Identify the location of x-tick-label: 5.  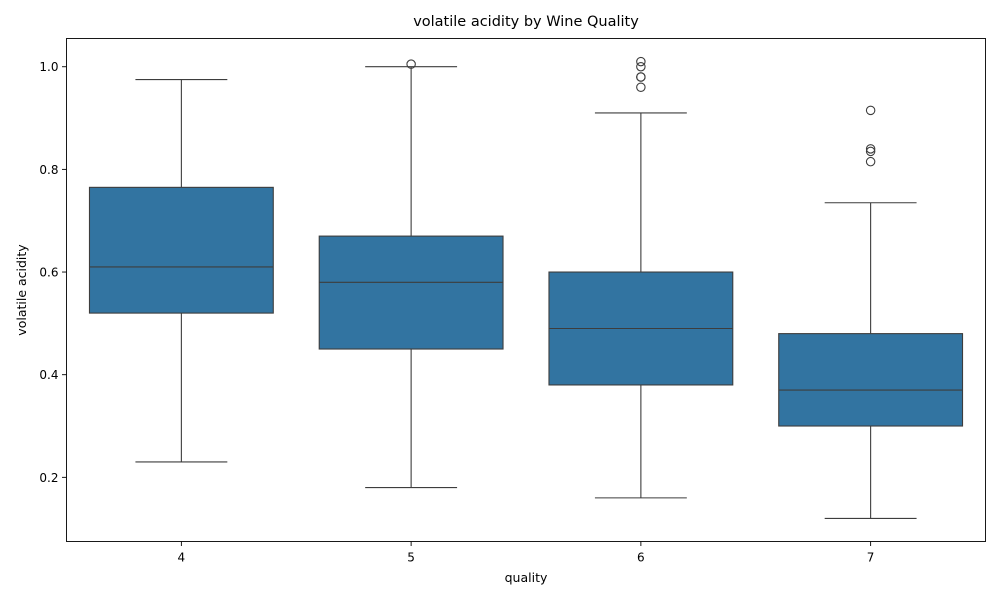
(411, 558).